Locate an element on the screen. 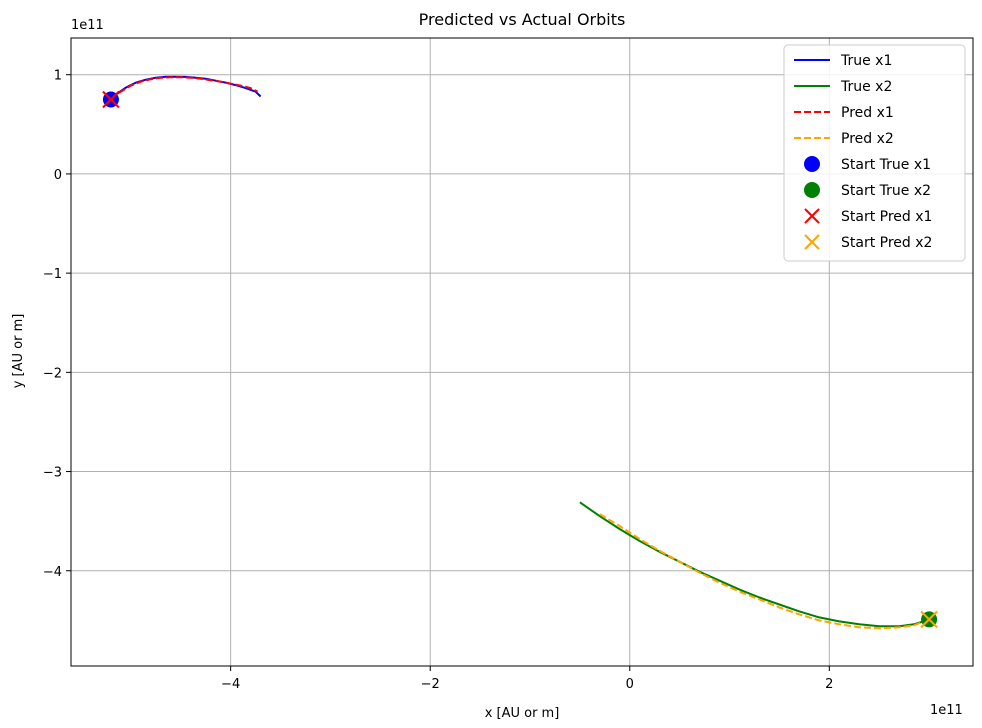  y-tick-label: −3 is located at coordinates (52, 473).